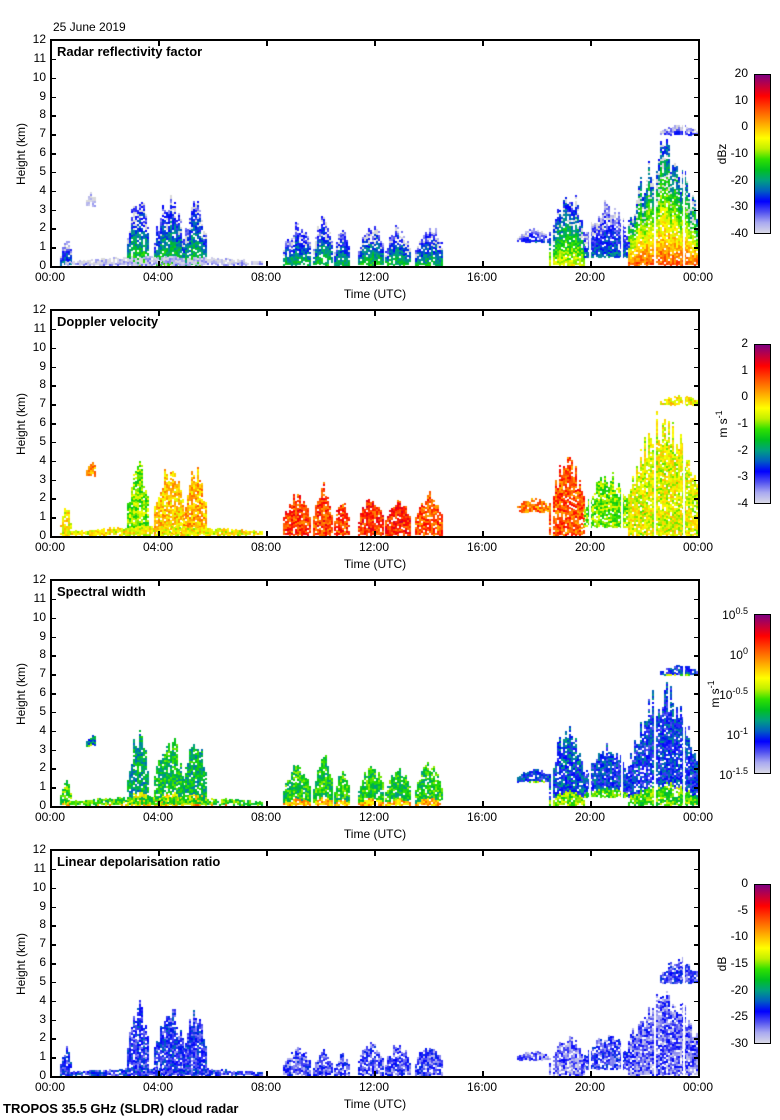 The width and height of the screenshot is (780, 1120). I want to click on panel-title: Radar reflectivity factor, so click(130, 51).